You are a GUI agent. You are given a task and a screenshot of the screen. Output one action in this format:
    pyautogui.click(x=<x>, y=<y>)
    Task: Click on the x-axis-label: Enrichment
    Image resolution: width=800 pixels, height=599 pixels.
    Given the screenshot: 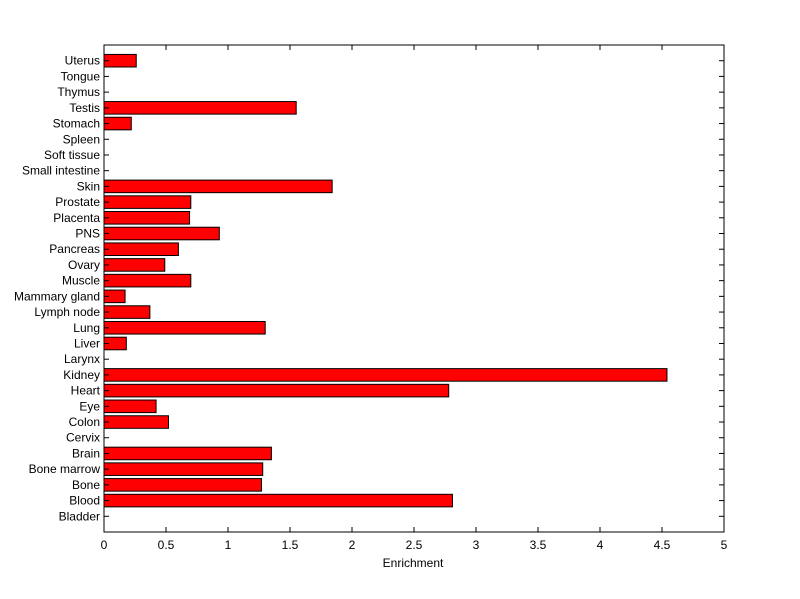 What is the action you would take?
    pyautogui.click(x=413, y=563)
    